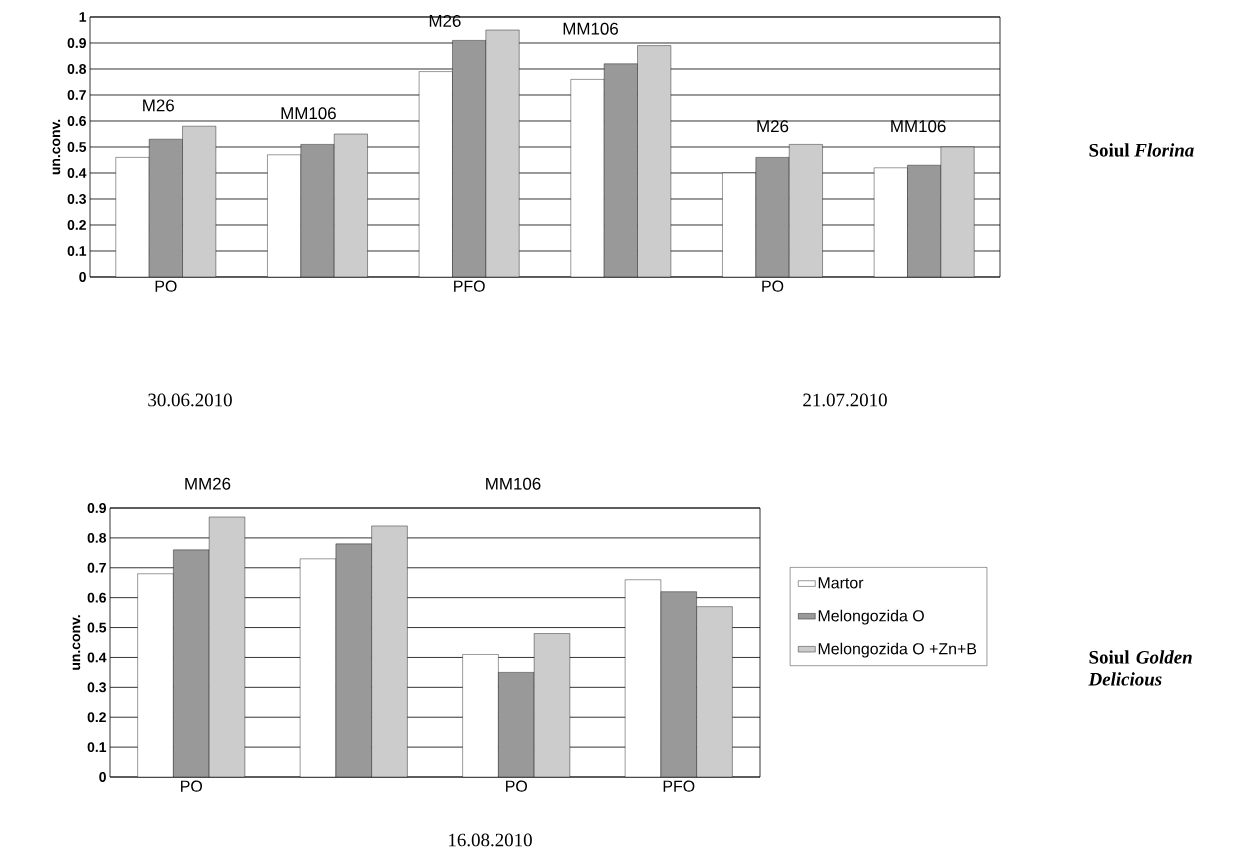  I want to click on legend-label: Melongozida O +Zn+B, so click(897, 650).